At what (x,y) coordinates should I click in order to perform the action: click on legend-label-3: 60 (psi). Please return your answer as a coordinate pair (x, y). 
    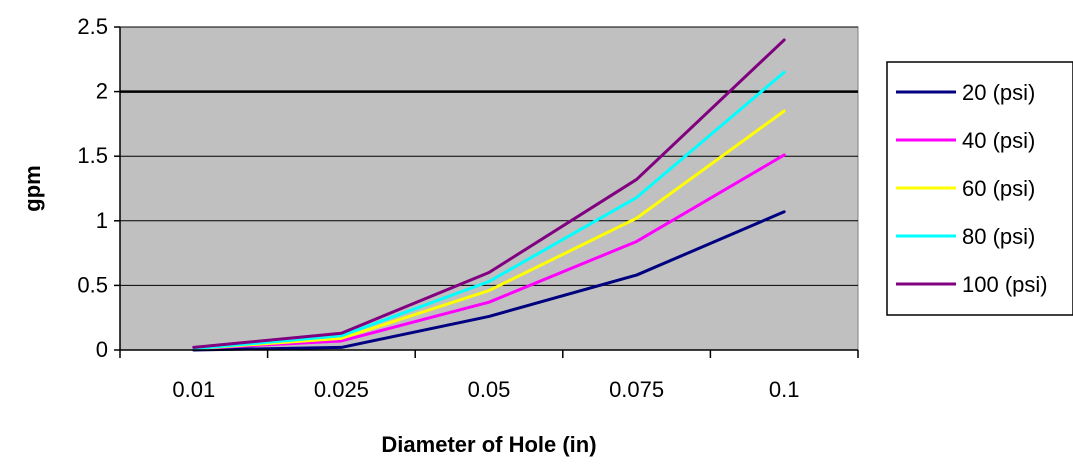
    Looking at the image, I should click on (998, 188).